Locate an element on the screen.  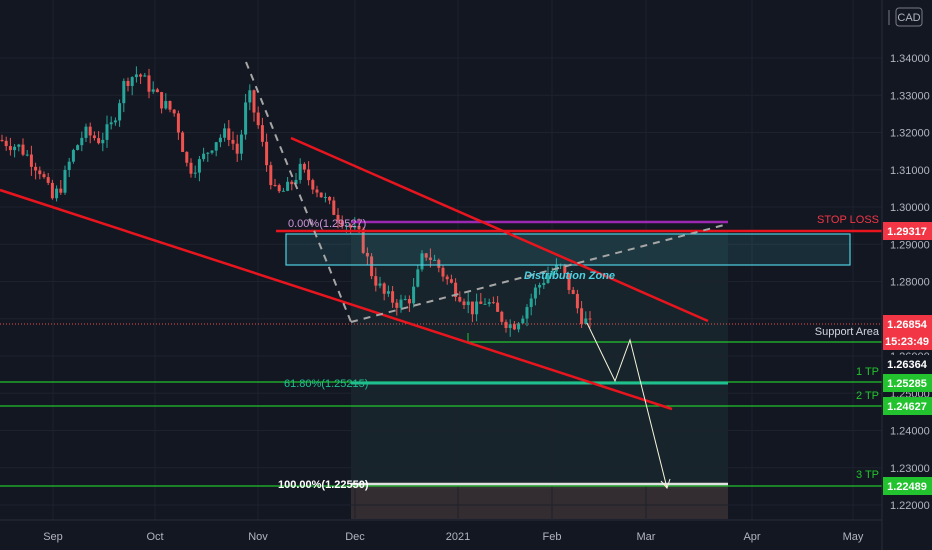
price-tick-label: 1.22000 is located at coordinates (910, 506).